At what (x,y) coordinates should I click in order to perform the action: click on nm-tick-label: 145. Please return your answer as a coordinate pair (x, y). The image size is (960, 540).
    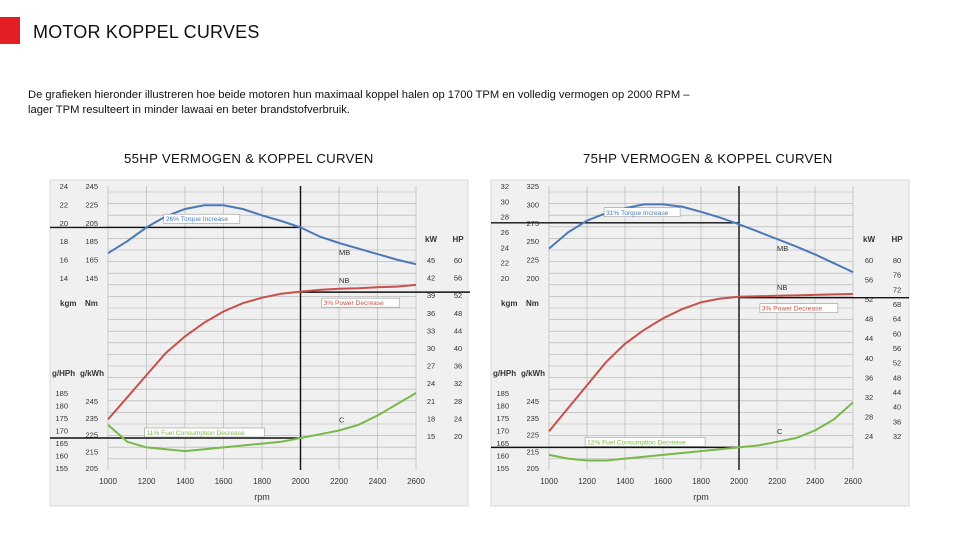
    Looking at the image, I should click on (91, 278).